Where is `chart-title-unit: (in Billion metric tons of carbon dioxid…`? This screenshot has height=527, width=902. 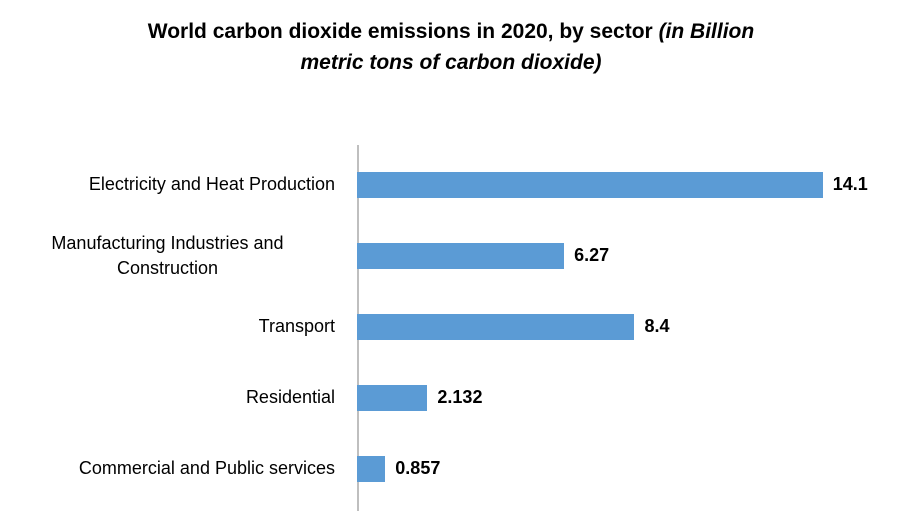
chart-title-unit: (in Billion metric tons of carbon dioxid… is located at coordinates (527, 47).